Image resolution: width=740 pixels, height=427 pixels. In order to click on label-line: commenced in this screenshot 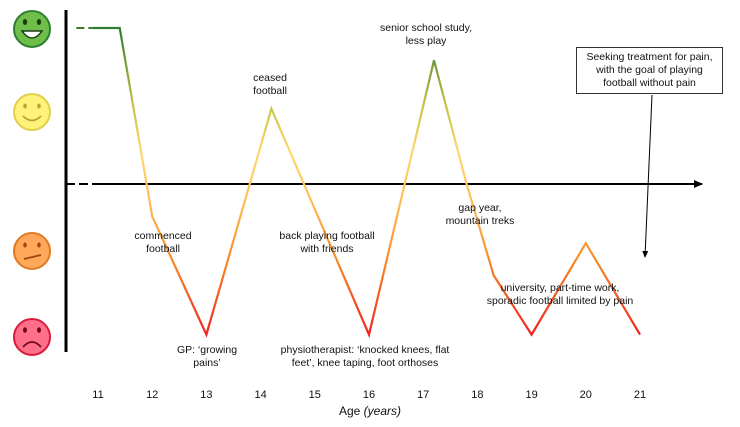, I will do `click(163, 236)`.